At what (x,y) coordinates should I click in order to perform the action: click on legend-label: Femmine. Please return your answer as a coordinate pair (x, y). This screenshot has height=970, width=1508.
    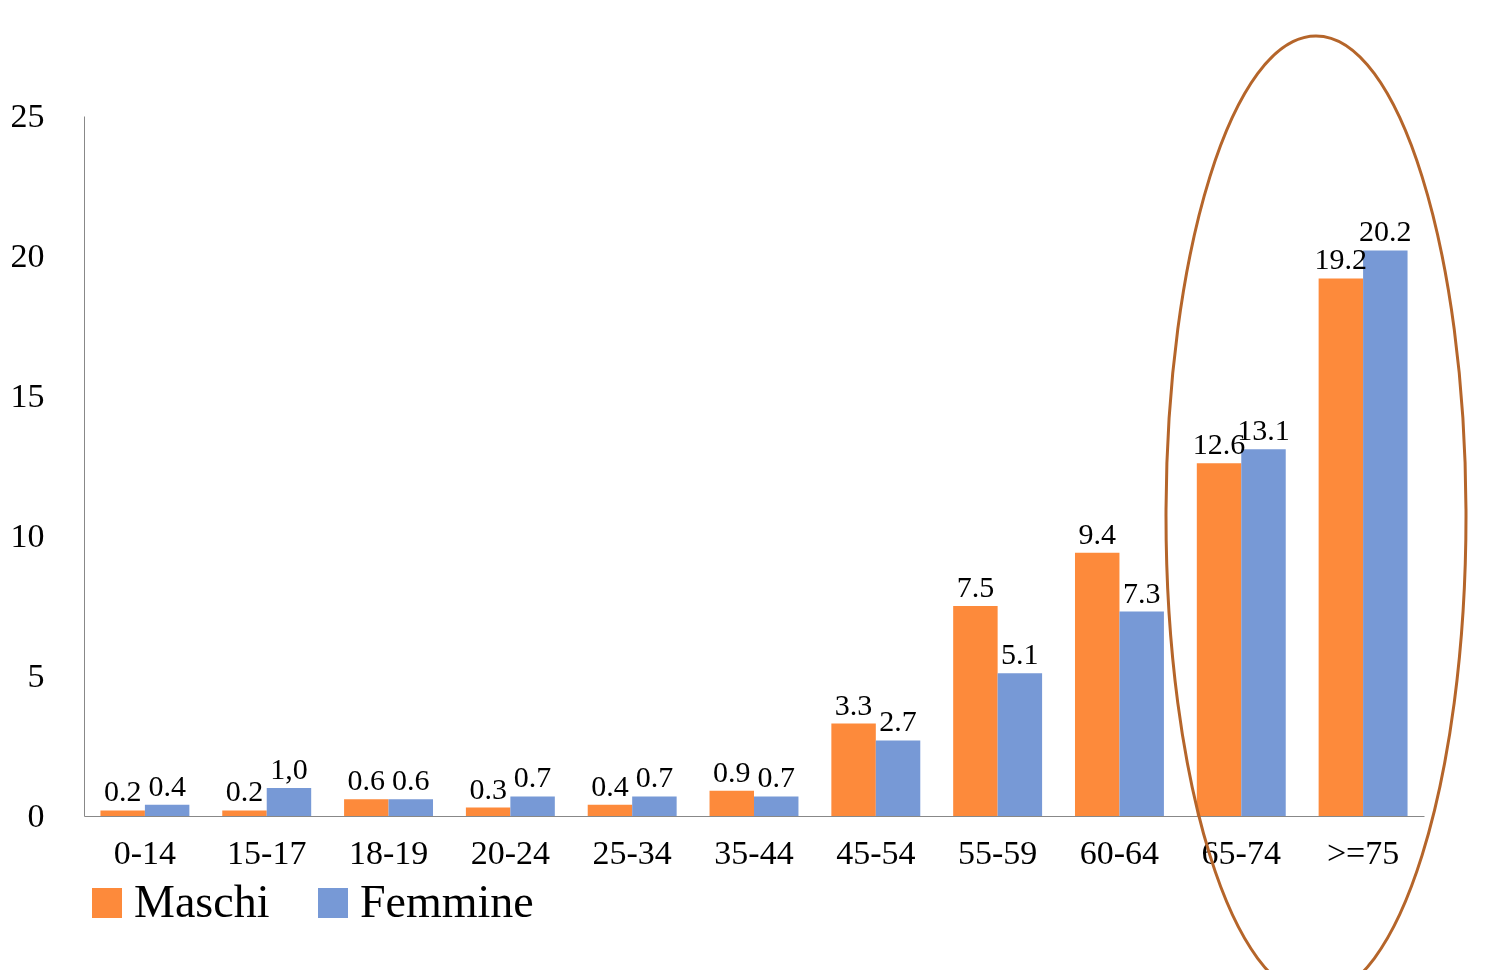
    Looking at the image, I should click on (447, 901).